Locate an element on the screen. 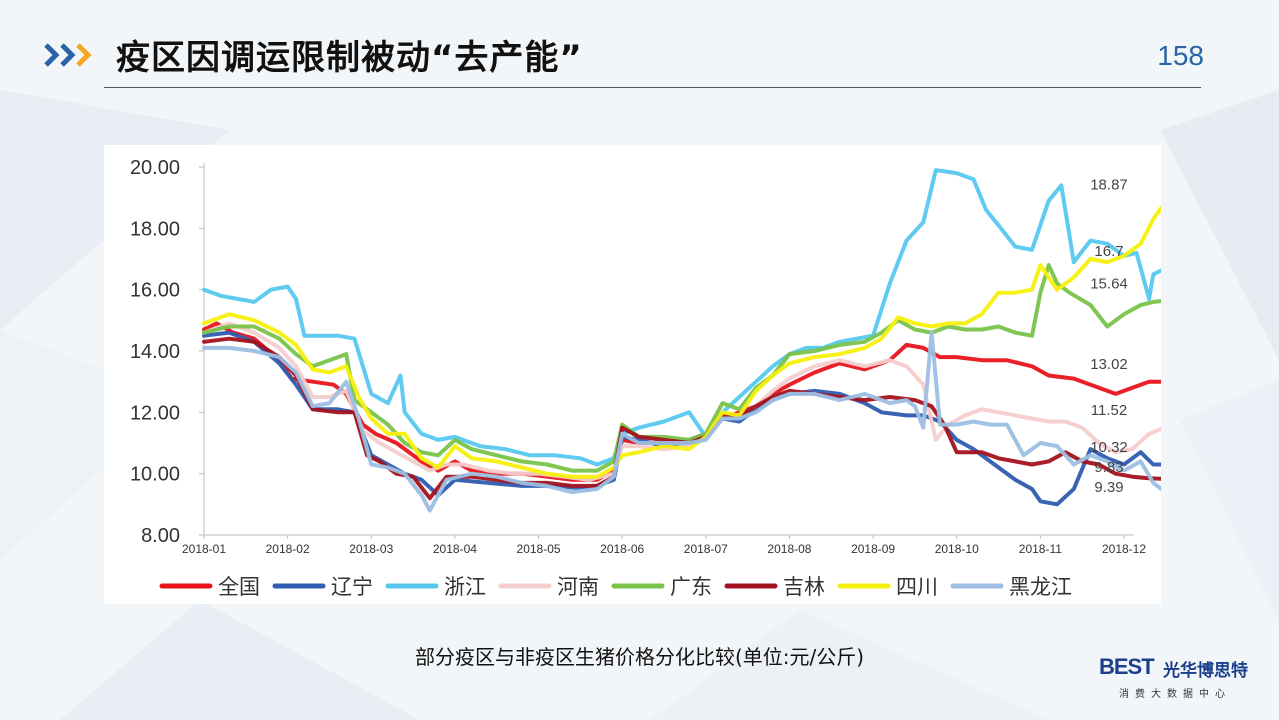 The image size is (1279, 720). legend-label: 黑龙江 is located at coordinates (1040, 587).